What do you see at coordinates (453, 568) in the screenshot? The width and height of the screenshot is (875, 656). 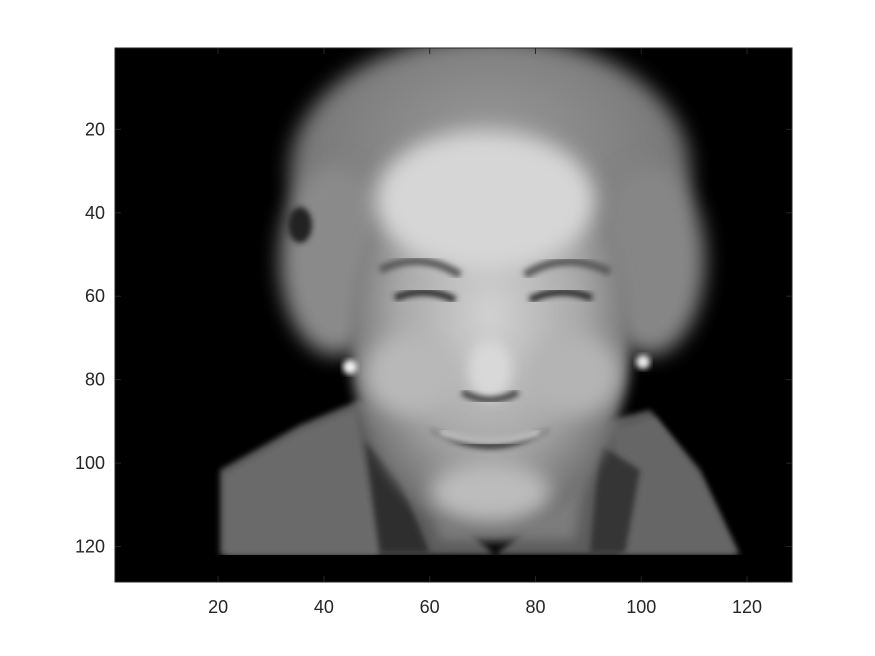 I see `bottom-dark-band` at bounding box center [453, 568].